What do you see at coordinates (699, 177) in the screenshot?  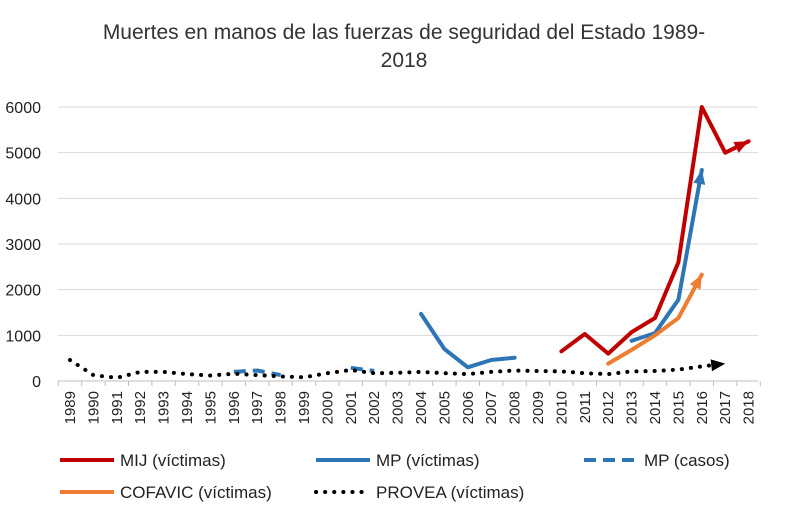 I see `series-mp-victimas-2-arrowhead` at bounding box center [699, 177].